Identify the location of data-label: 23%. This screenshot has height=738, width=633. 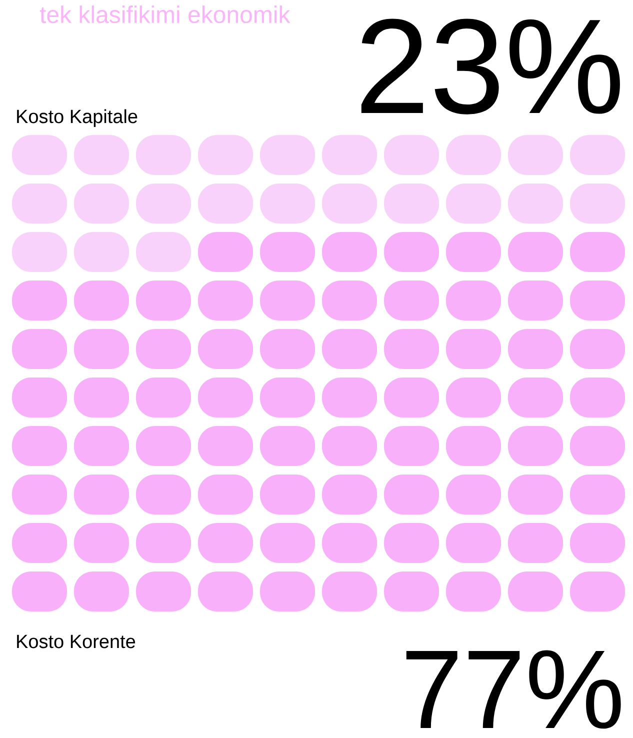
(490, 66).